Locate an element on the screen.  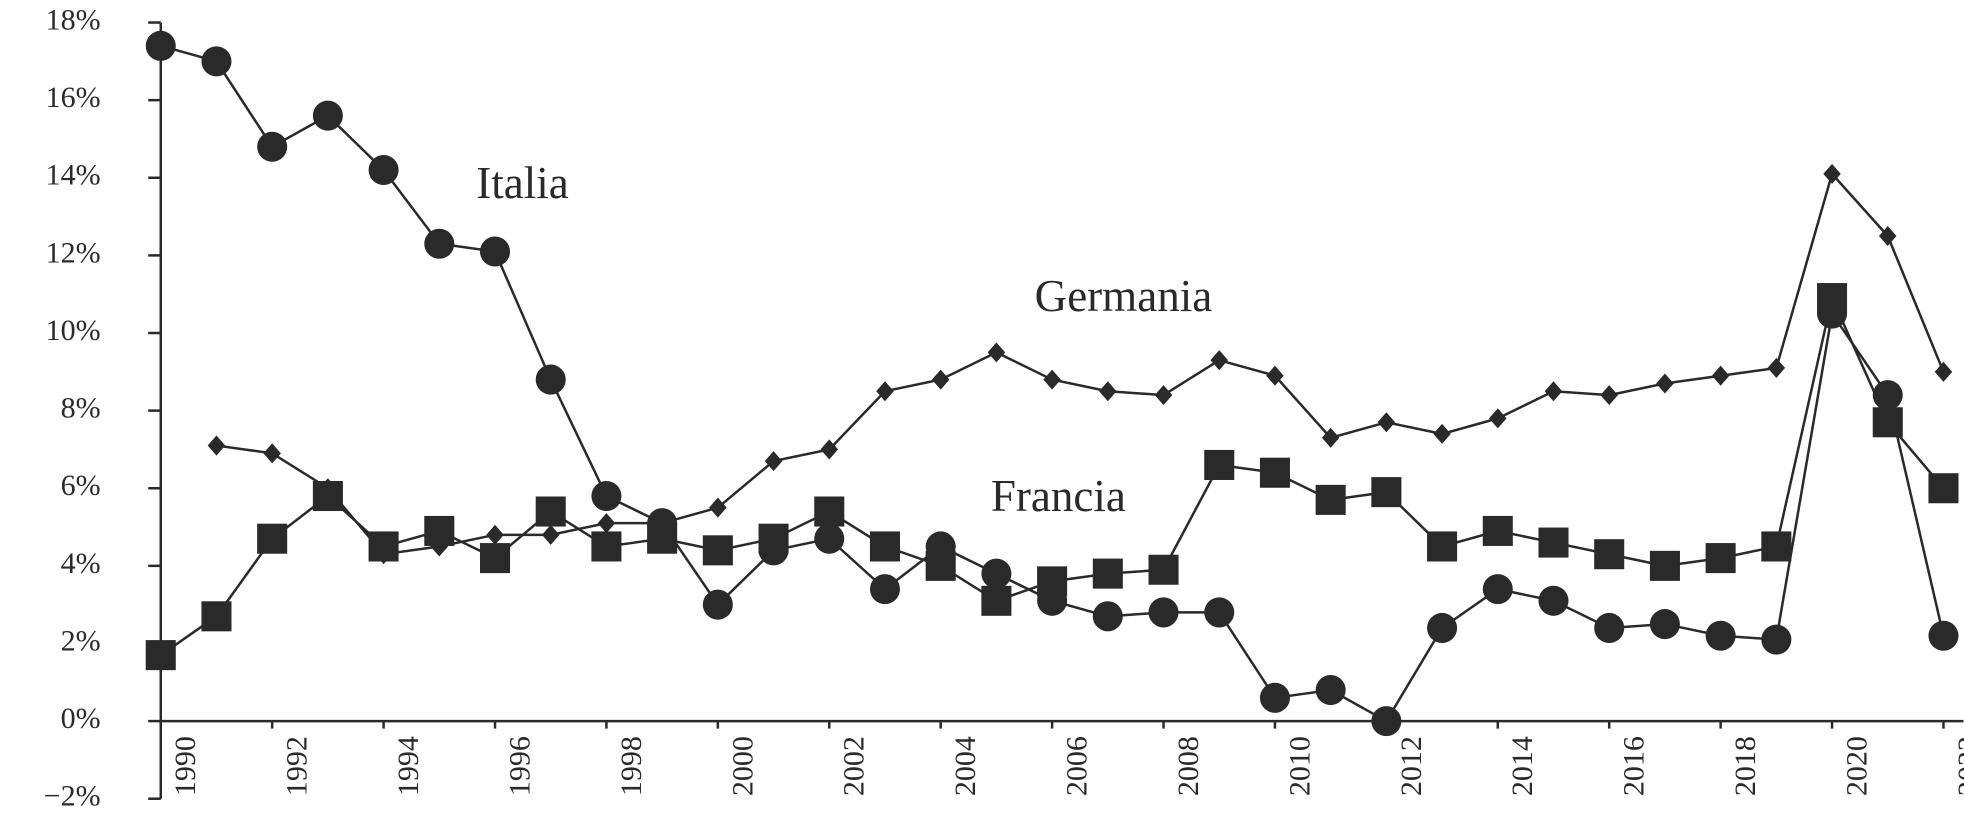
y-tick-label: 18% is located at coordinates (73, 19).